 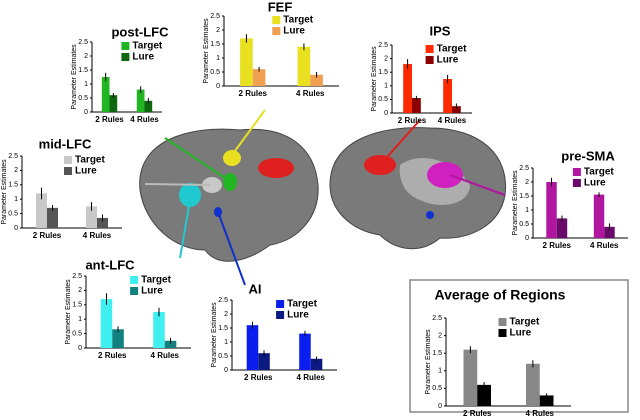 What do you see at coordinates (190, 195) in the screenshot?
I see `region-ant-lfc` at bounding box center [190, 195].